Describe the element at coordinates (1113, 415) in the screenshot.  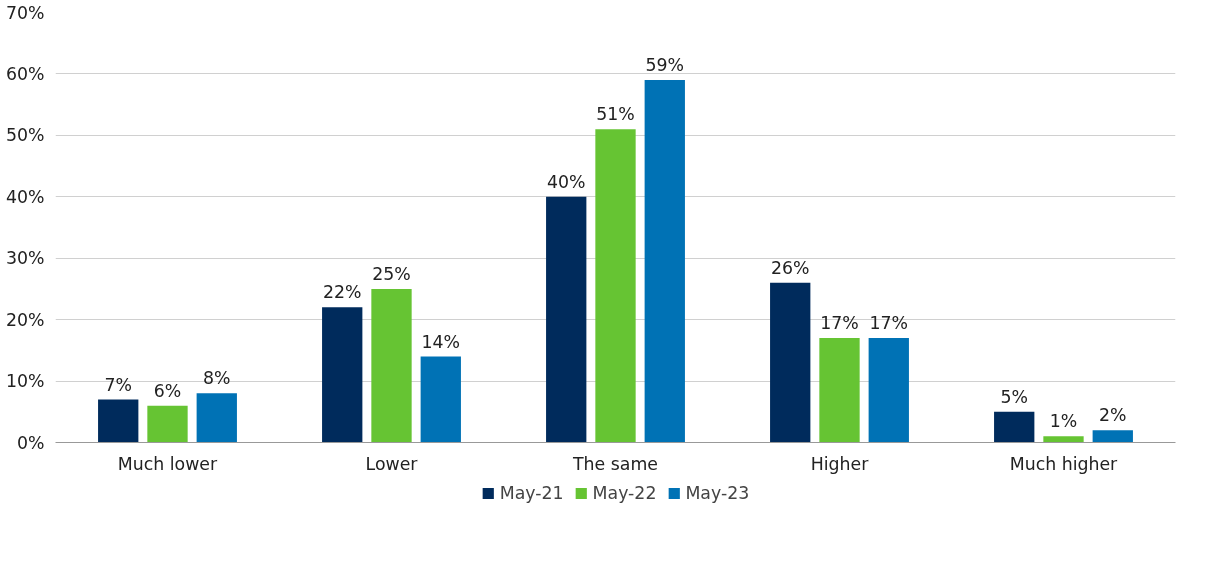
I see `data-label: 2%` at that location.